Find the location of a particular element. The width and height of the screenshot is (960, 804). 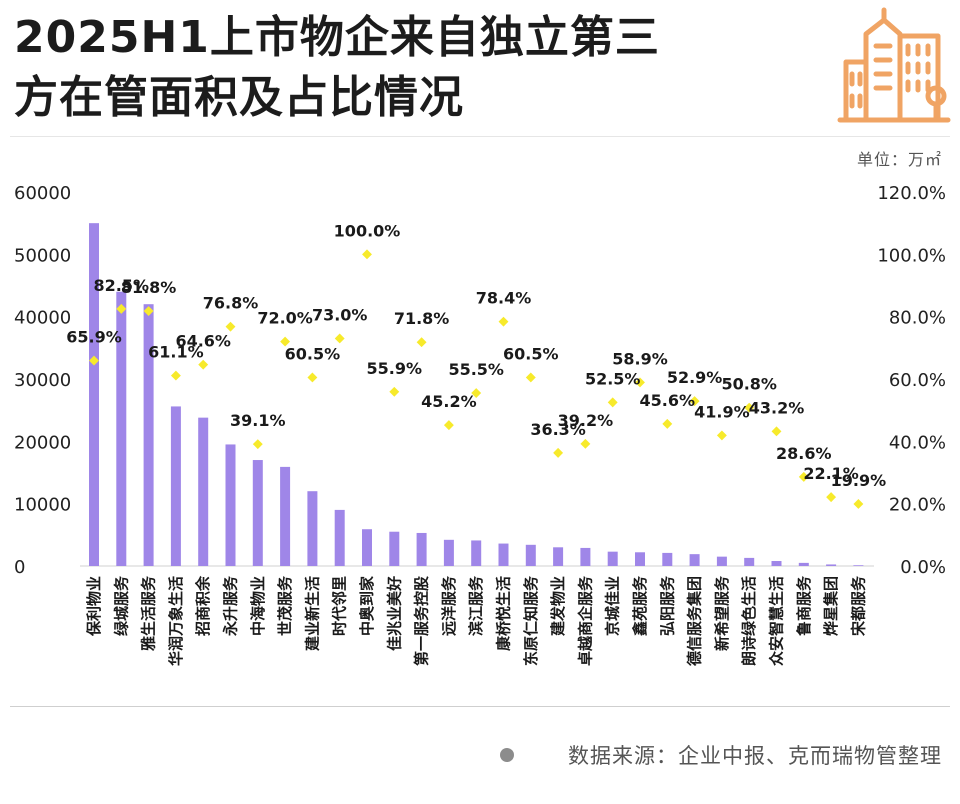

source-footer: 数据来源：企业中报、克而瑞物管整理 is located at coordinates (721, 755).